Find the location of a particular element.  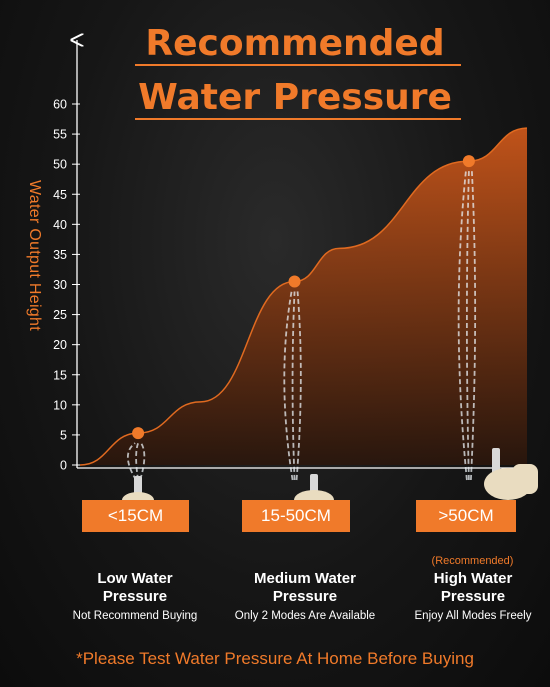

title-line-1: Recommended is located at coordinates (295, 43).